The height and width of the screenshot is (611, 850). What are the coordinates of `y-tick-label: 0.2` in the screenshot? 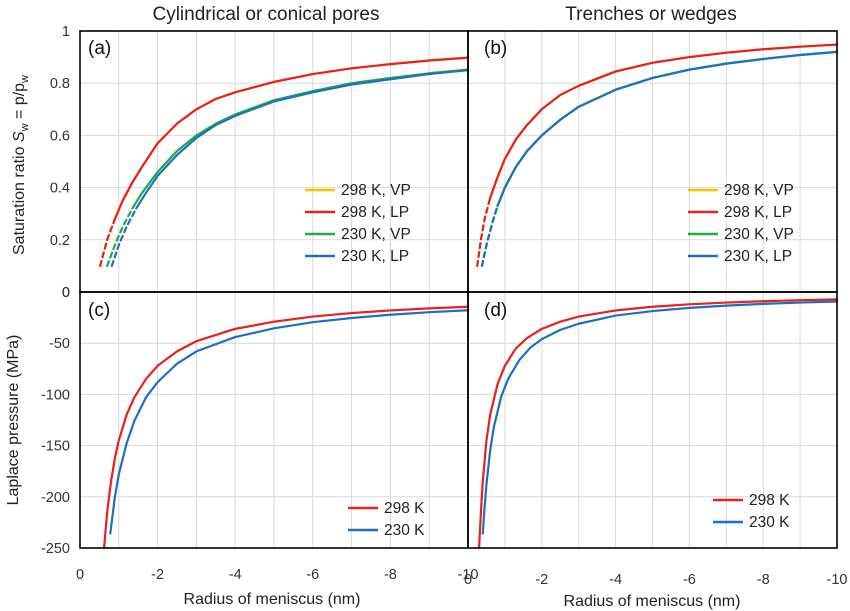 It's located at (60, 241).